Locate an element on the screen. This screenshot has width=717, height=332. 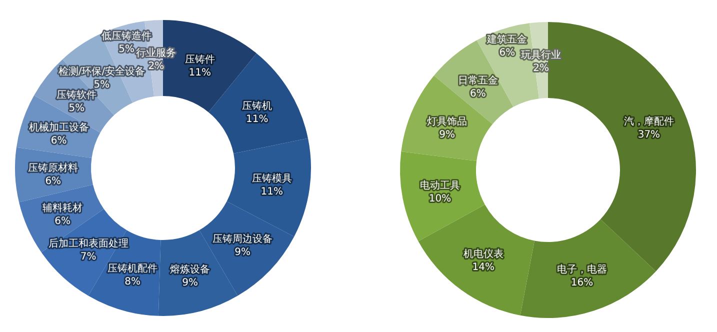
slice-label: 后加工和表面处理 is located at coordinates (88, 244).